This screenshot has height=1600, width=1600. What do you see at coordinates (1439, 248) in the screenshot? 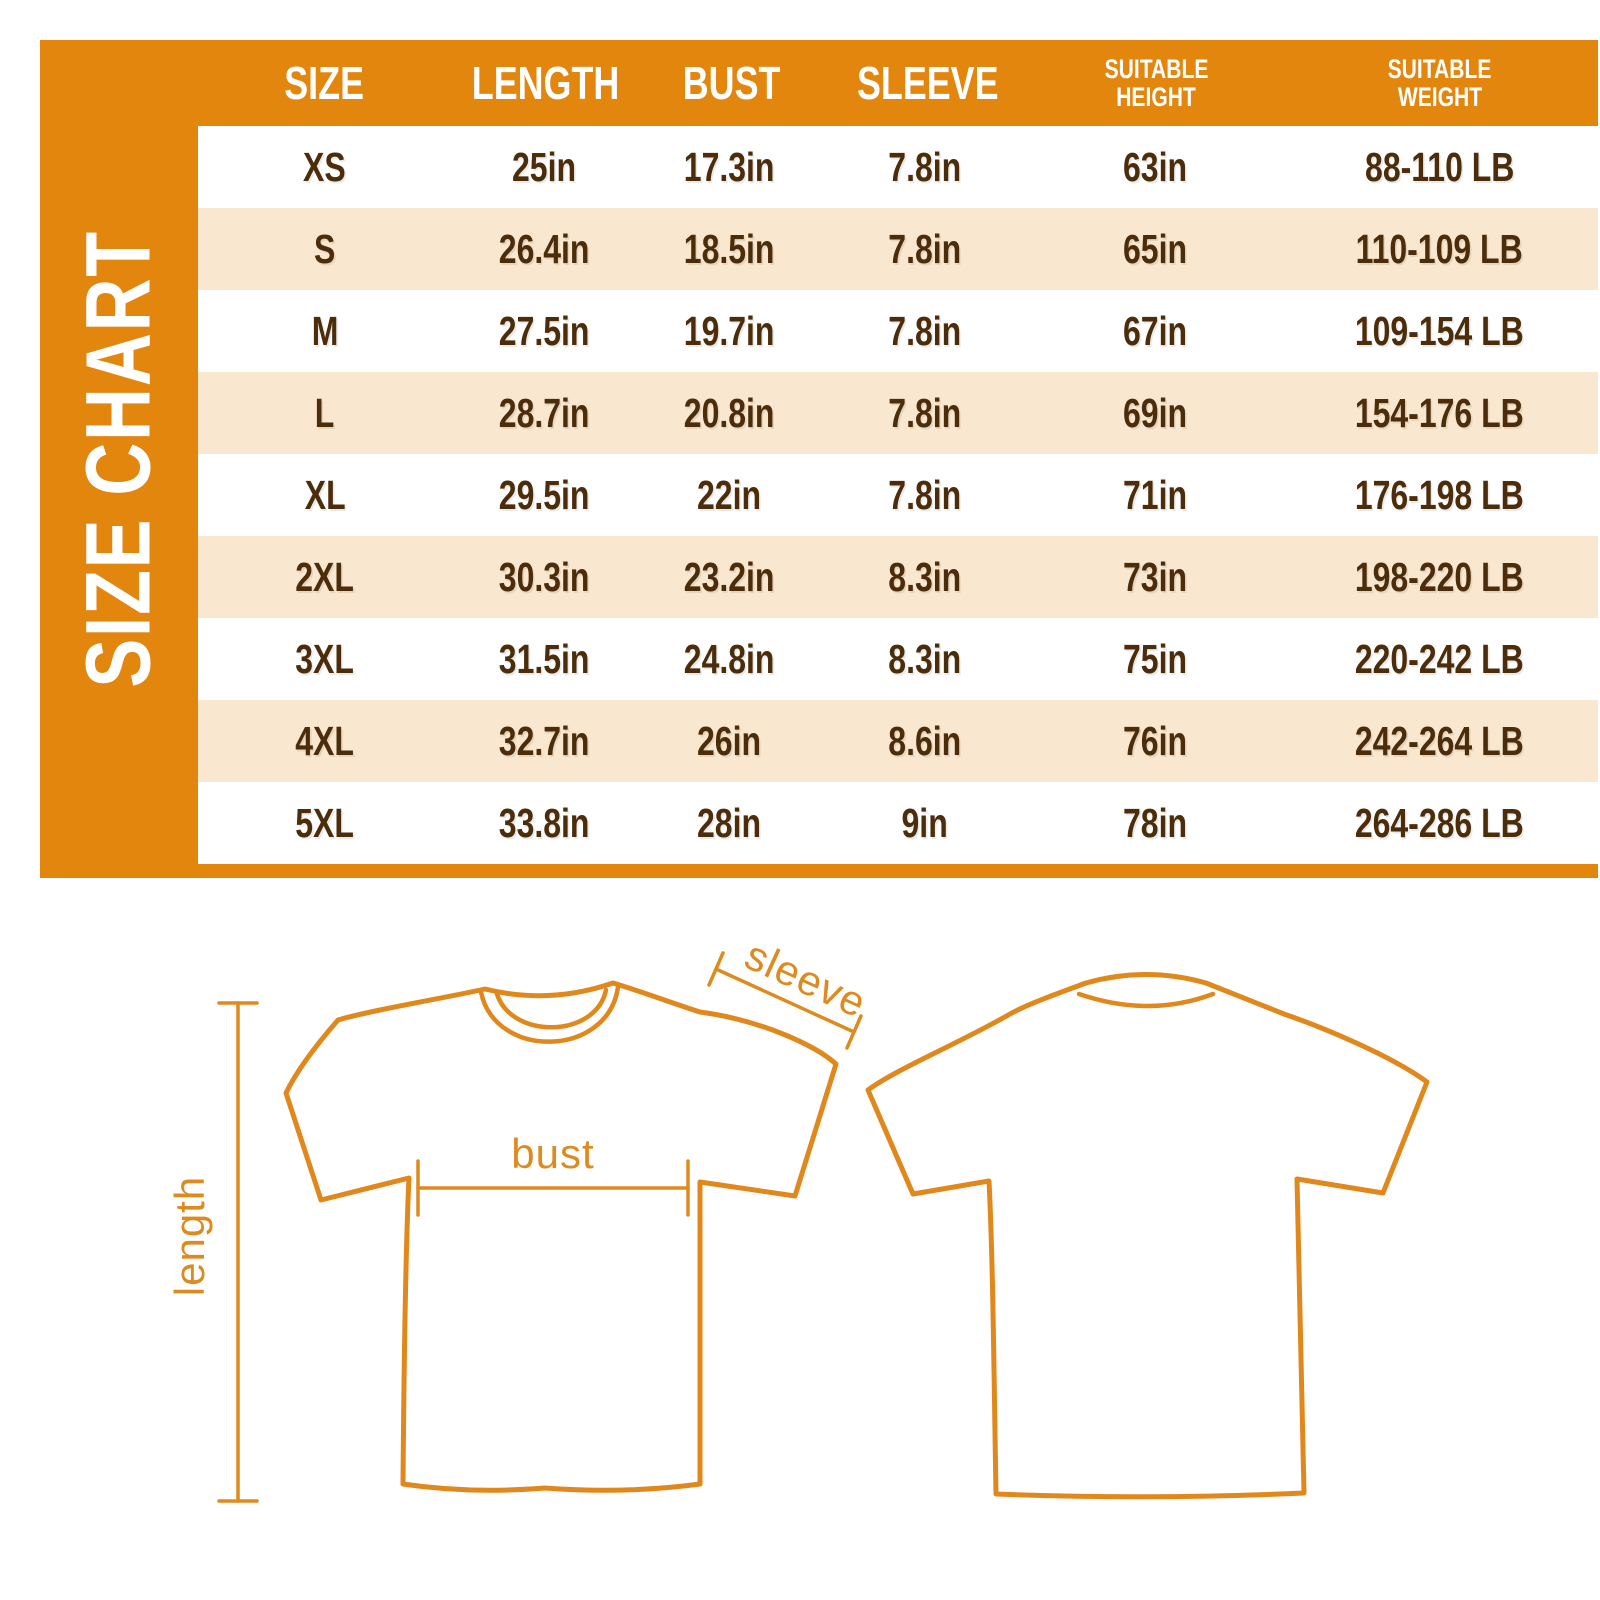
I see `weight-cell: 110-109 LB` at bounding box center [1439, 248].